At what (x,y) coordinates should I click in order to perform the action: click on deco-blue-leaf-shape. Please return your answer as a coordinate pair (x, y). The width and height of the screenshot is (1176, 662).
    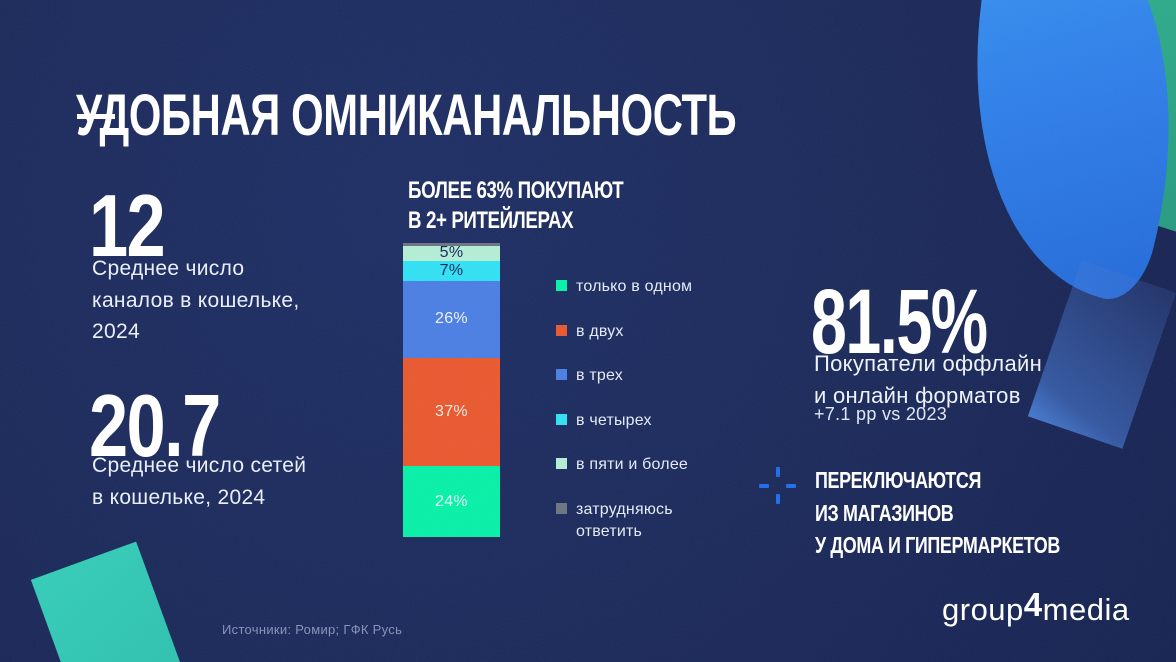
    Looking at the image, I should click on (1045, 154).